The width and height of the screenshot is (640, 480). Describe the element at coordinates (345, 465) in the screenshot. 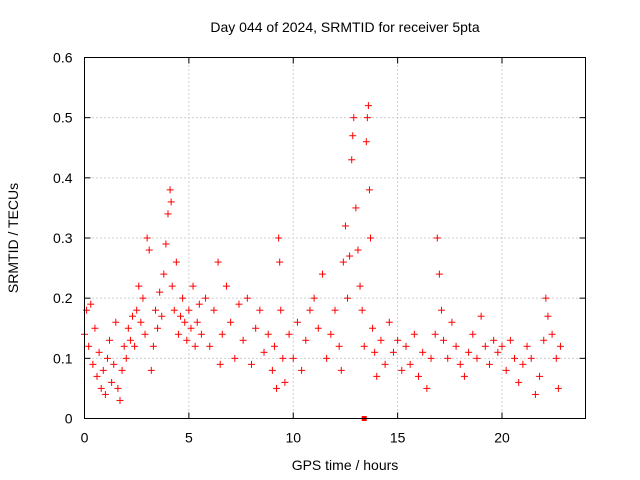

I see `x-axis-label: GPS time / hours` at that location.